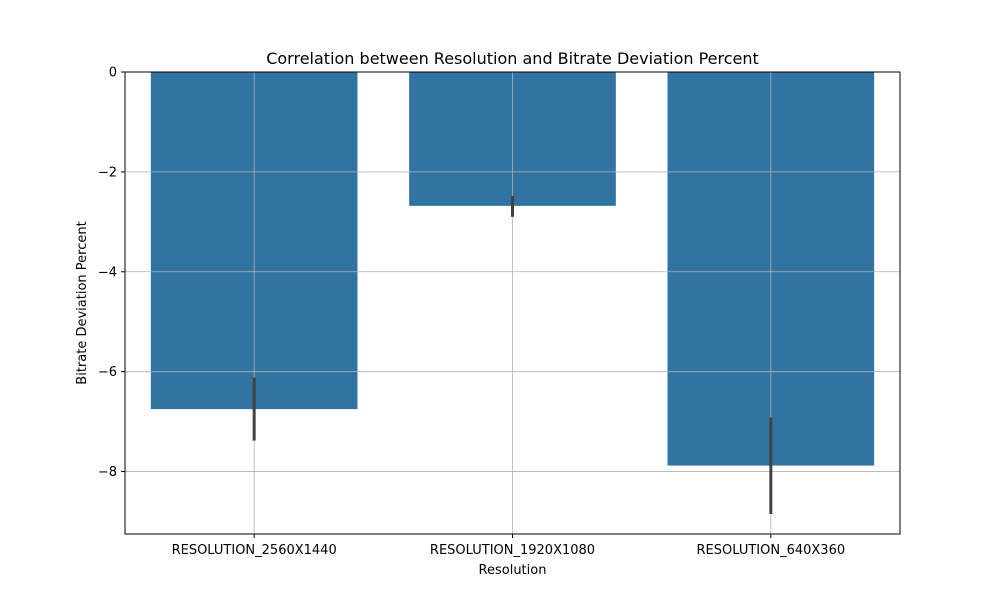  Describe the element at coordinates (513, 570) in the screenshot. I see `x-axis-label: Resolution` at that location.